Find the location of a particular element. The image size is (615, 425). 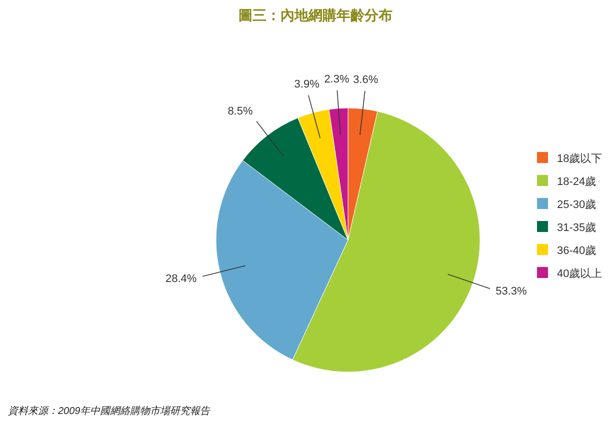

data-label: 3.6% is located at coordinates (365, 80).